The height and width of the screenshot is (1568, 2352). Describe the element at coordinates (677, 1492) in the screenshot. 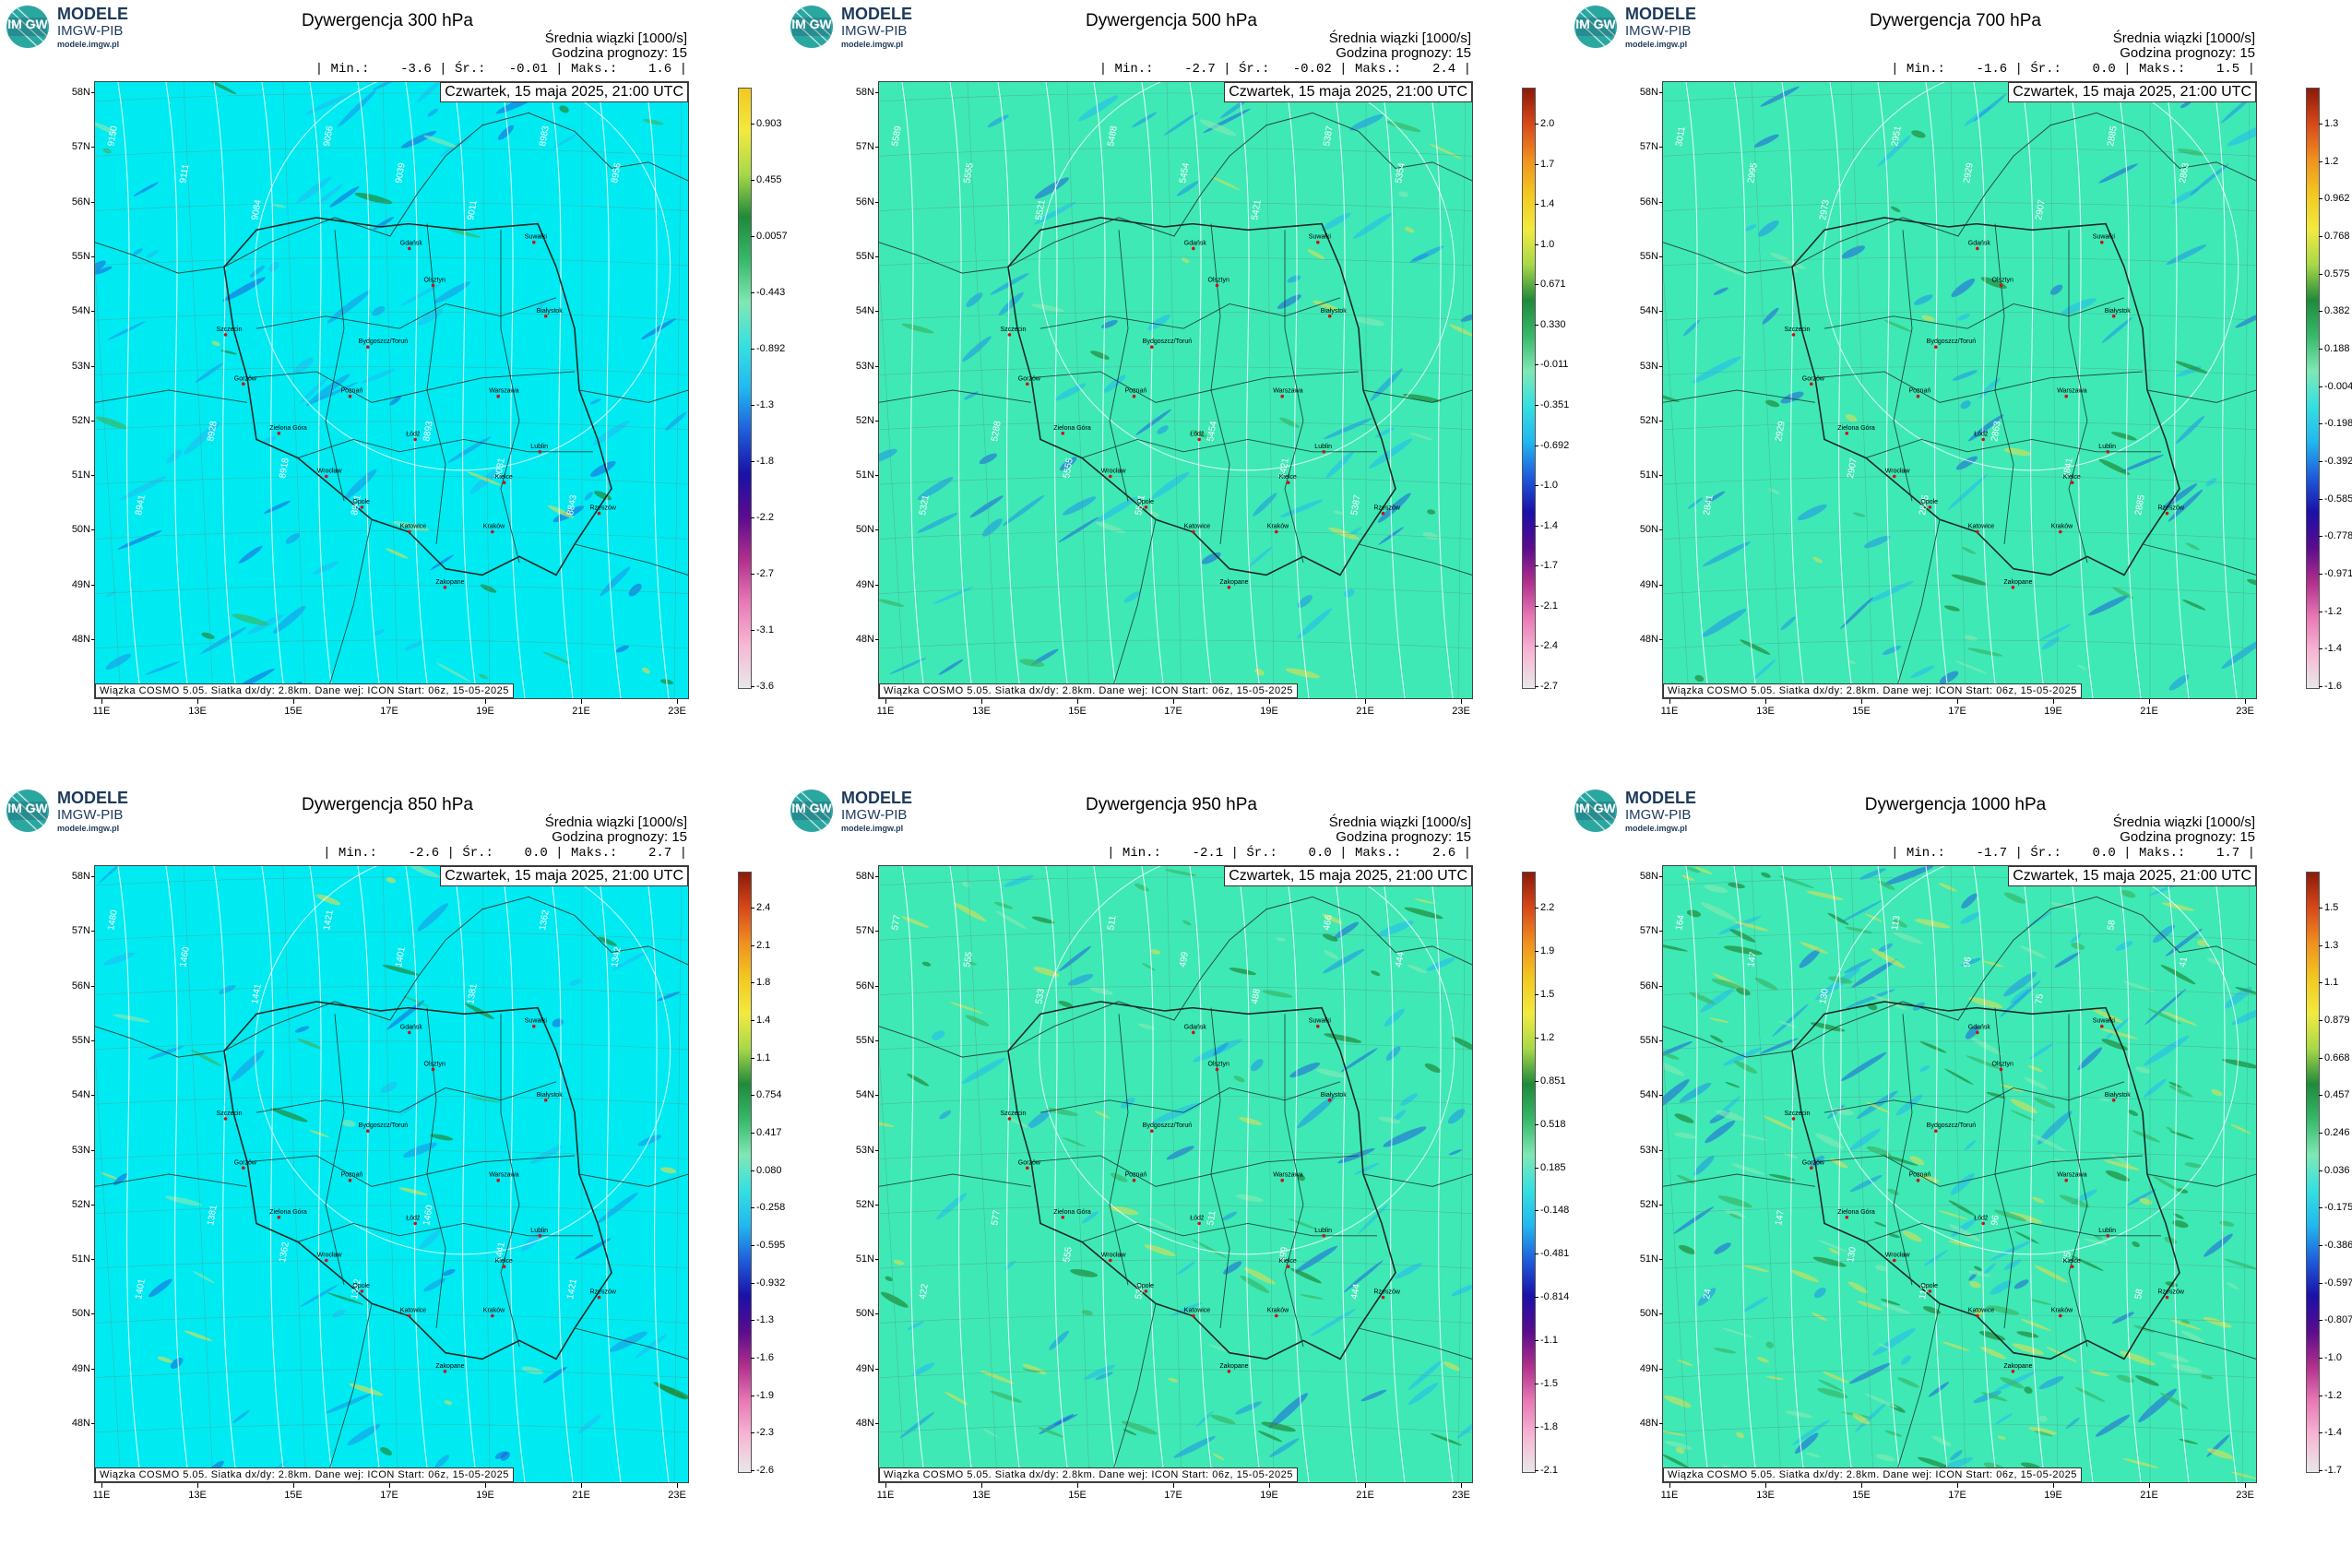

I see `longitude-label: 23E` at that location.